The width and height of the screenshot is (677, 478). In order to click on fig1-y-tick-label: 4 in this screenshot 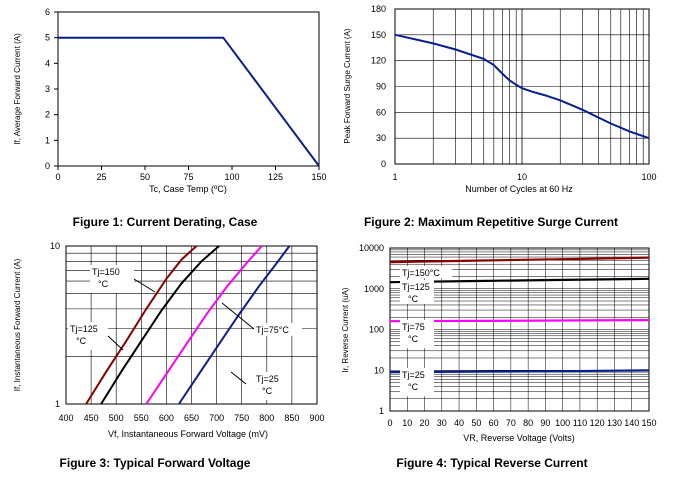, I will do `click(47, 63)`.